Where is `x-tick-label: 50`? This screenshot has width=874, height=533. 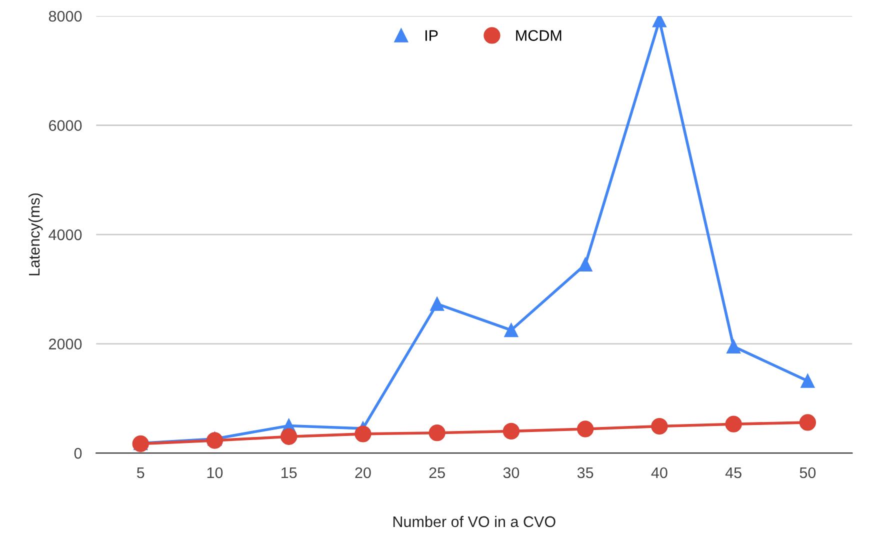
x-tick-label: 50 is located at coordinates (808, 472).